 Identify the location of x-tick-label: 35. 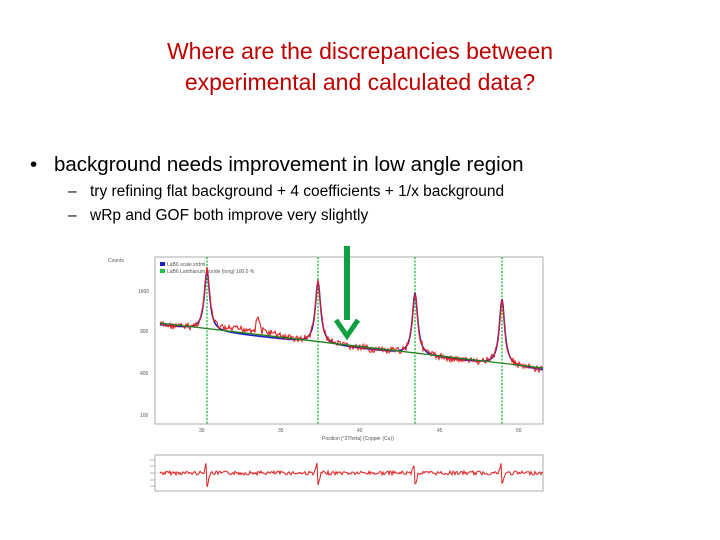
(281, 431).